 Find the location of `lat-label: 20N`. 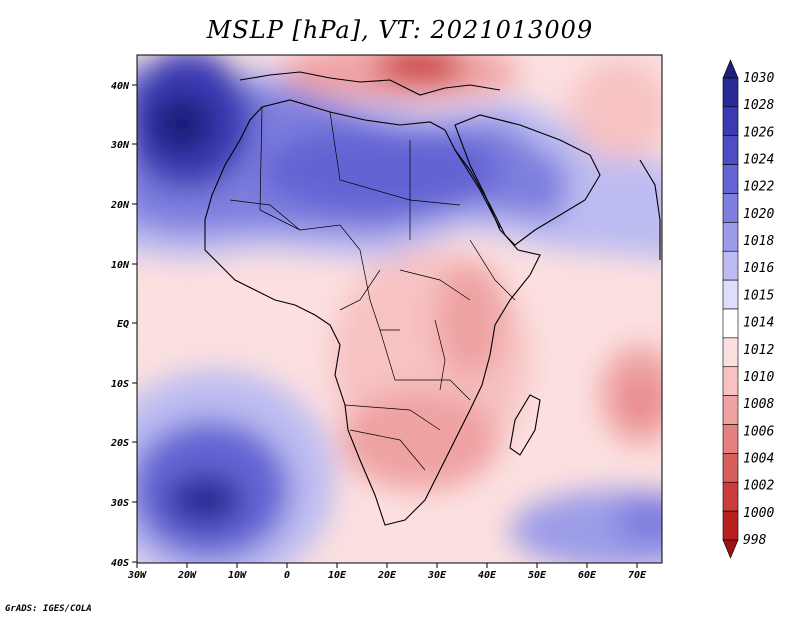

lat-label: 20N is located at coordinates (120, 205).